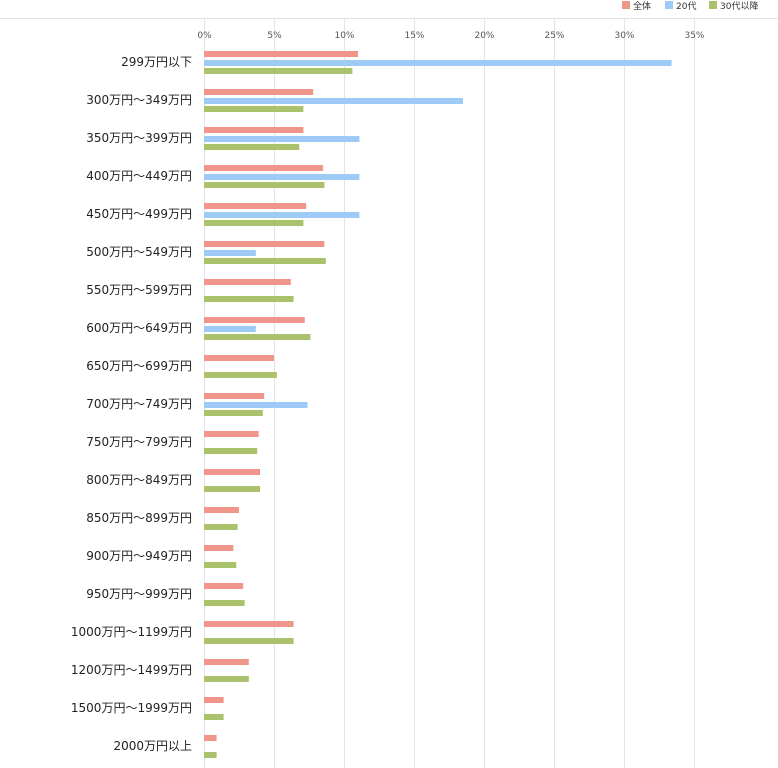  What do you see at coordinates (414, 36) in the screenshot?
I see `x-tick-label: 15%` at bounding box center [414, 36].